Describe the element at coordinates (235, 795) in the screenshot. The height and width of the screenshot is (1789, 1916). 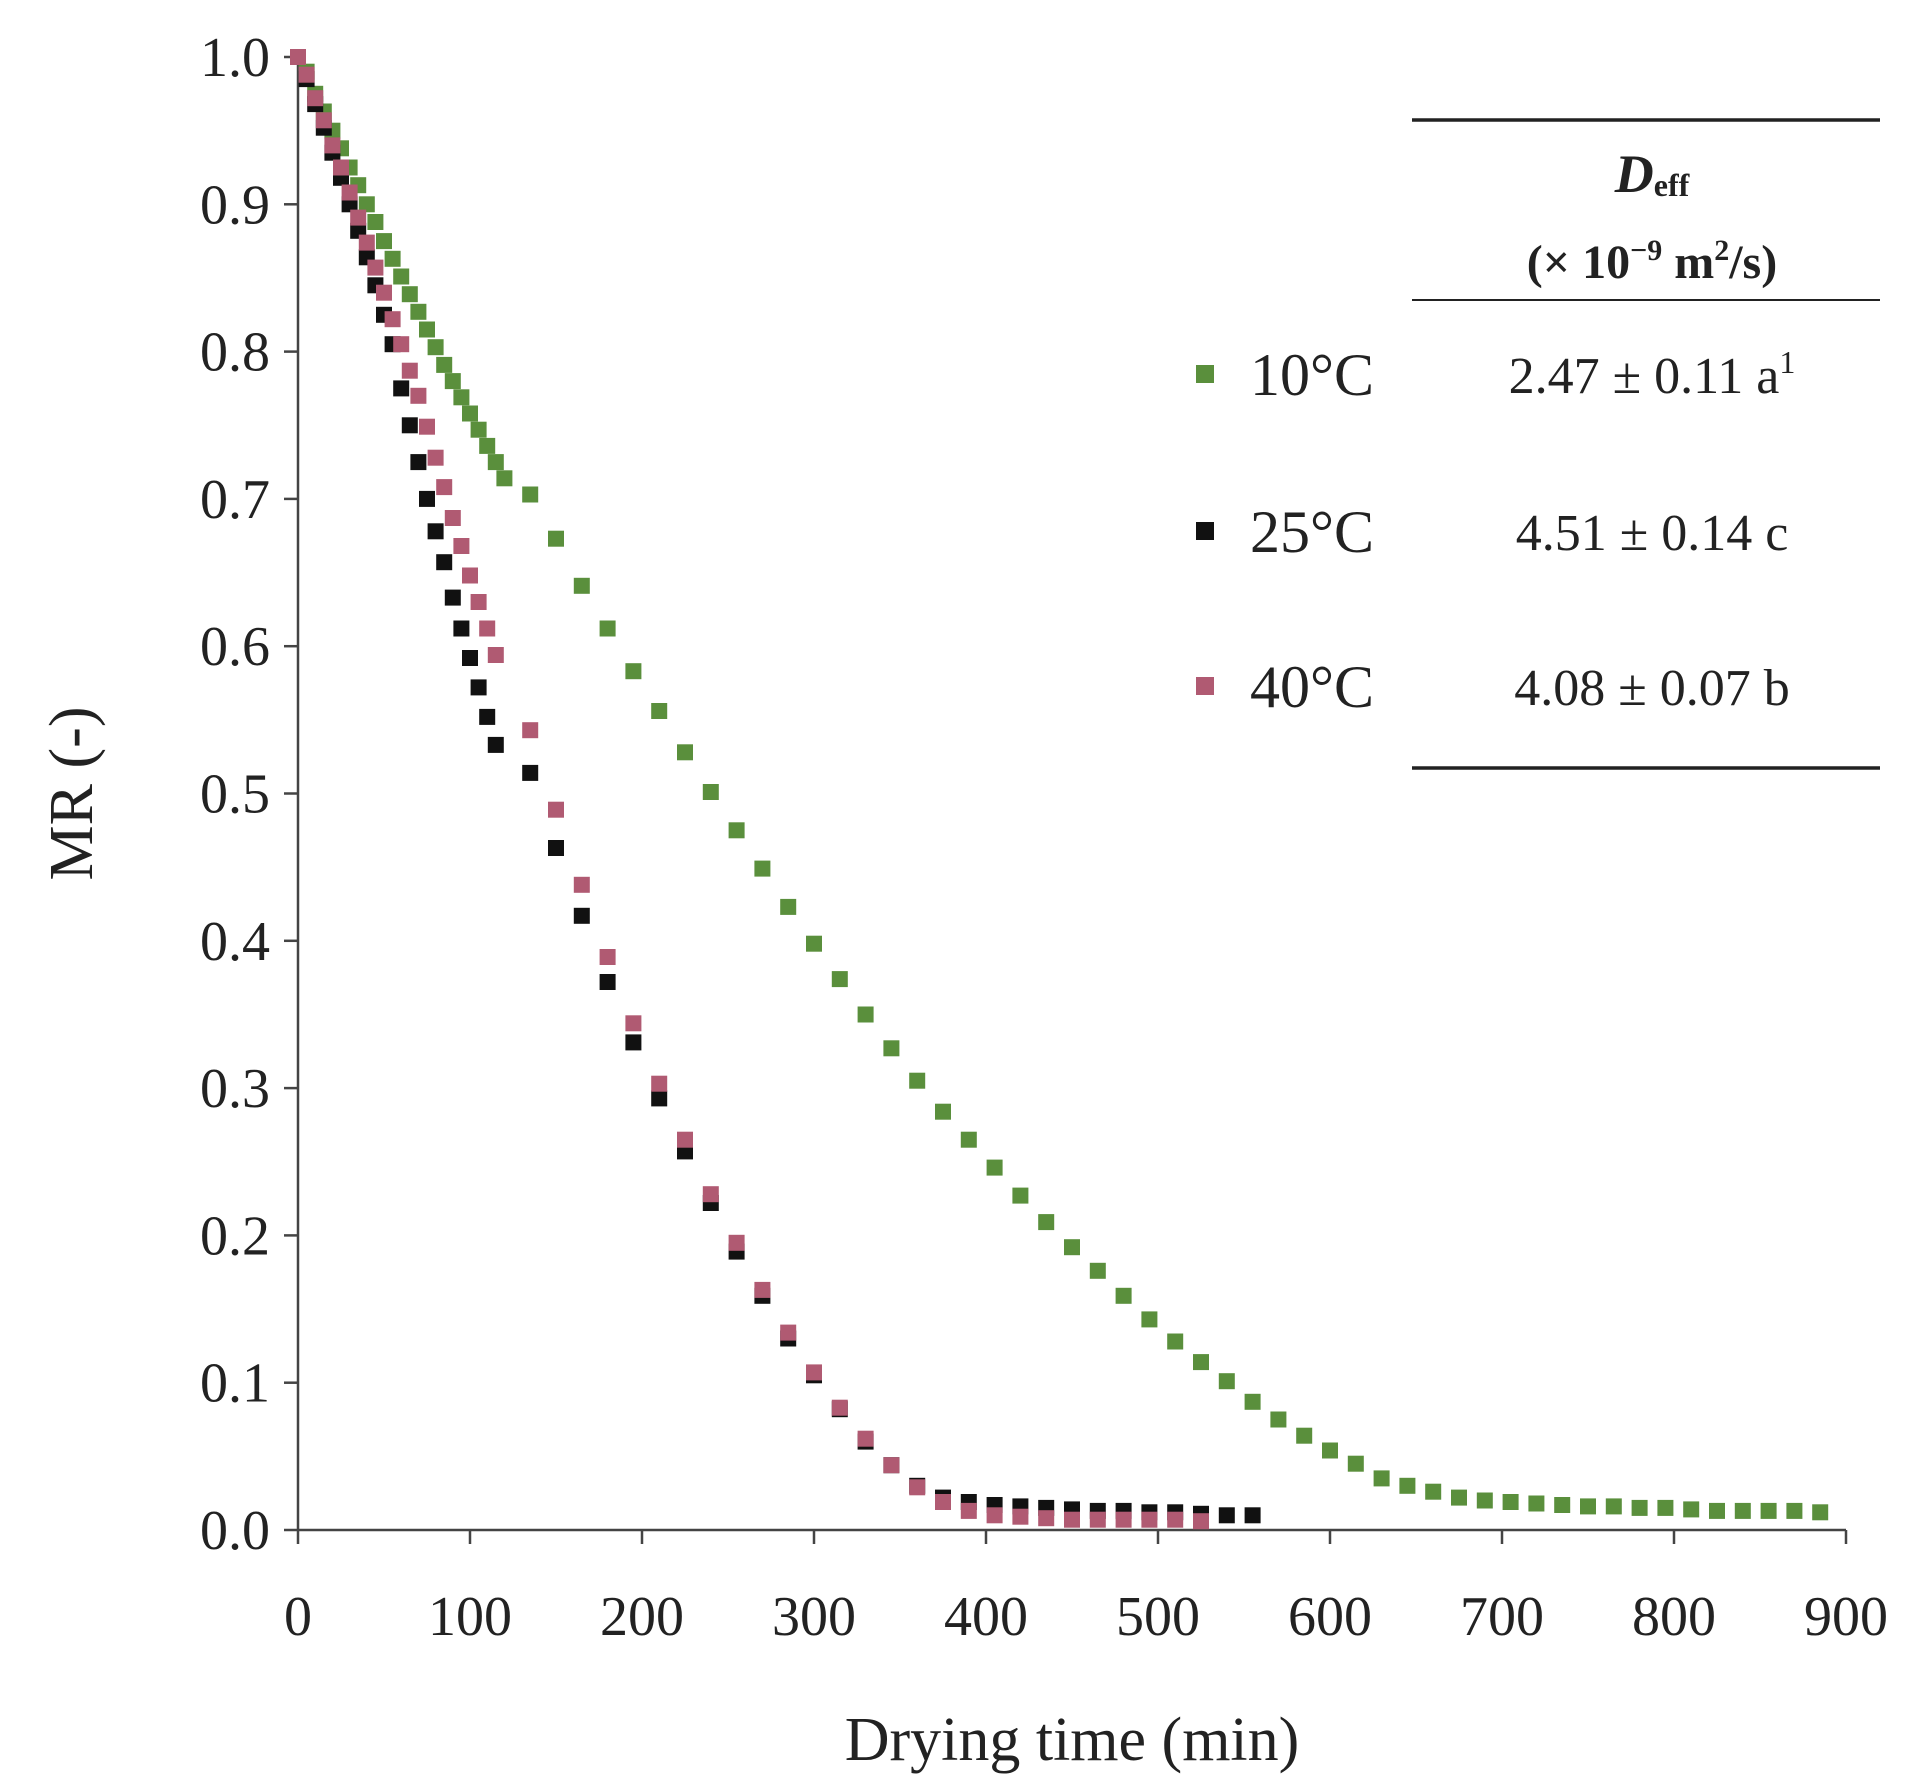
I see `y-tick-label: 0.5` at that location.